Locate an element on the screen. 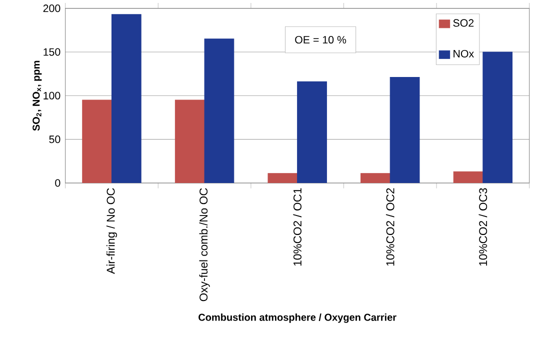  x-tick-label: 10%CO2 / OC3 is located at coordinates (483, 227).